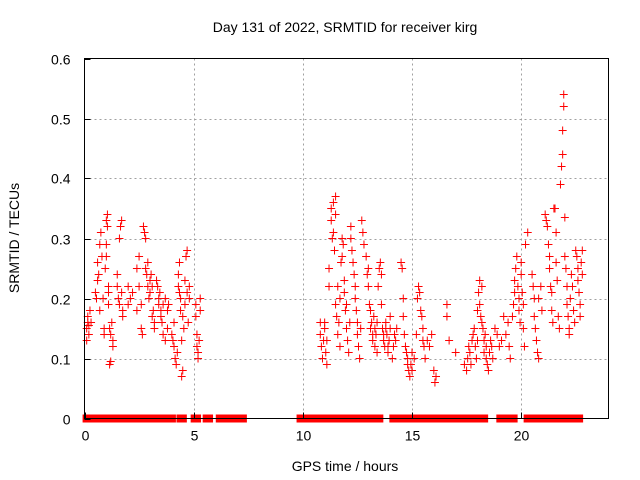  I want to click on y-tick-label: 0.5, so click(61, 120).